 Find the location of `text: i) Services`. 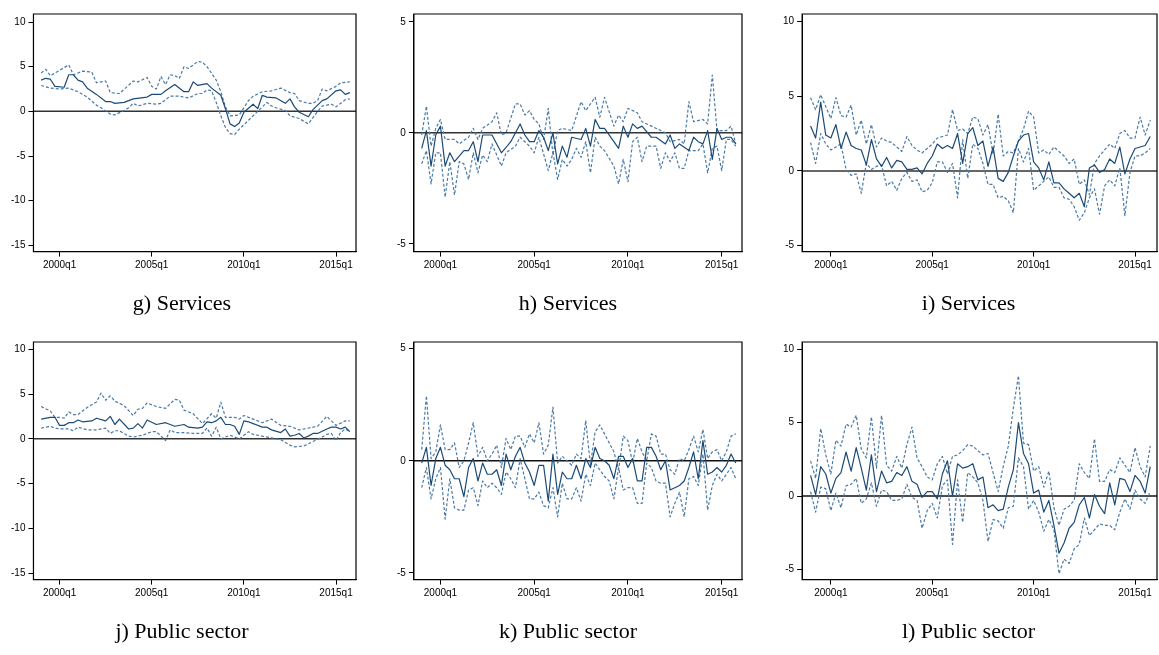

text: i) Services is located at coordinates (968, 302).